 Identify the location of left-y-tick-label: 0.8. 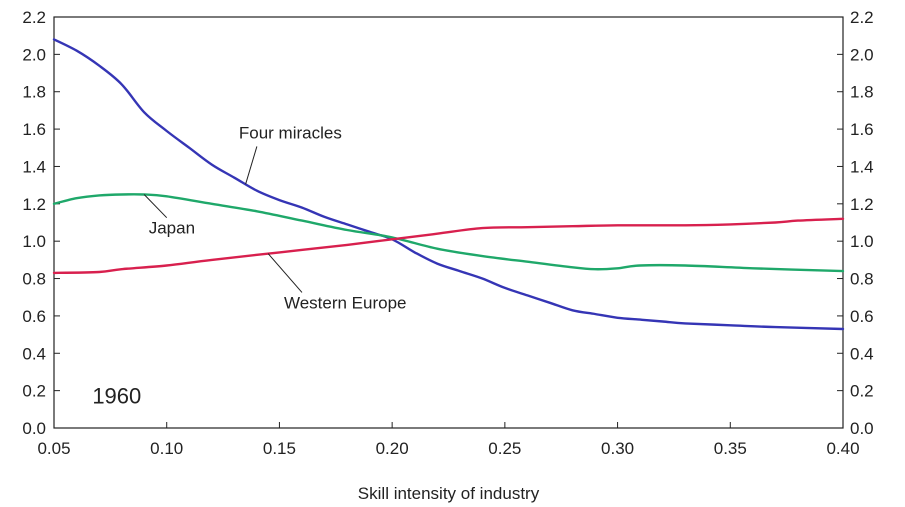
(34, 279).